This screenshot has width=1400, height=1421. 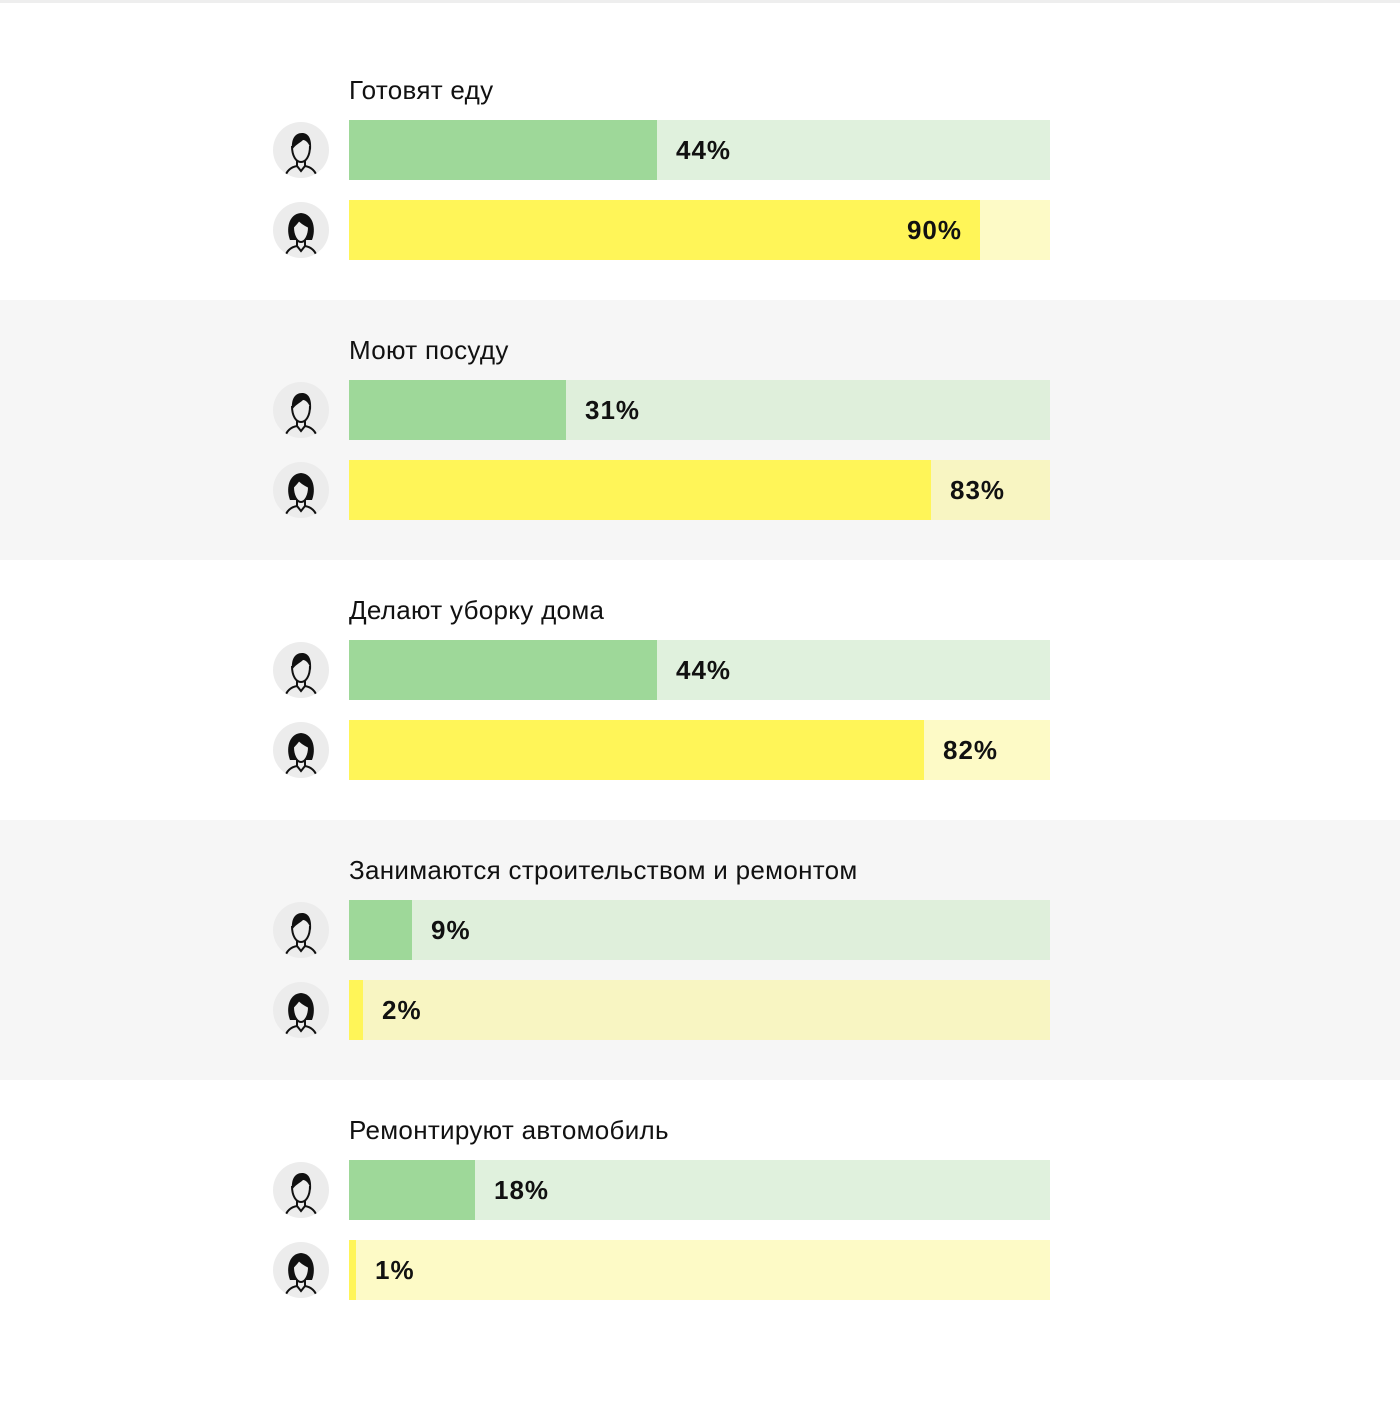 What do you see at coordinates (603, 870) in the screenshot?
I see `category-label: Занимаются строительством и ремонтом` at bounding box center [603, 870].